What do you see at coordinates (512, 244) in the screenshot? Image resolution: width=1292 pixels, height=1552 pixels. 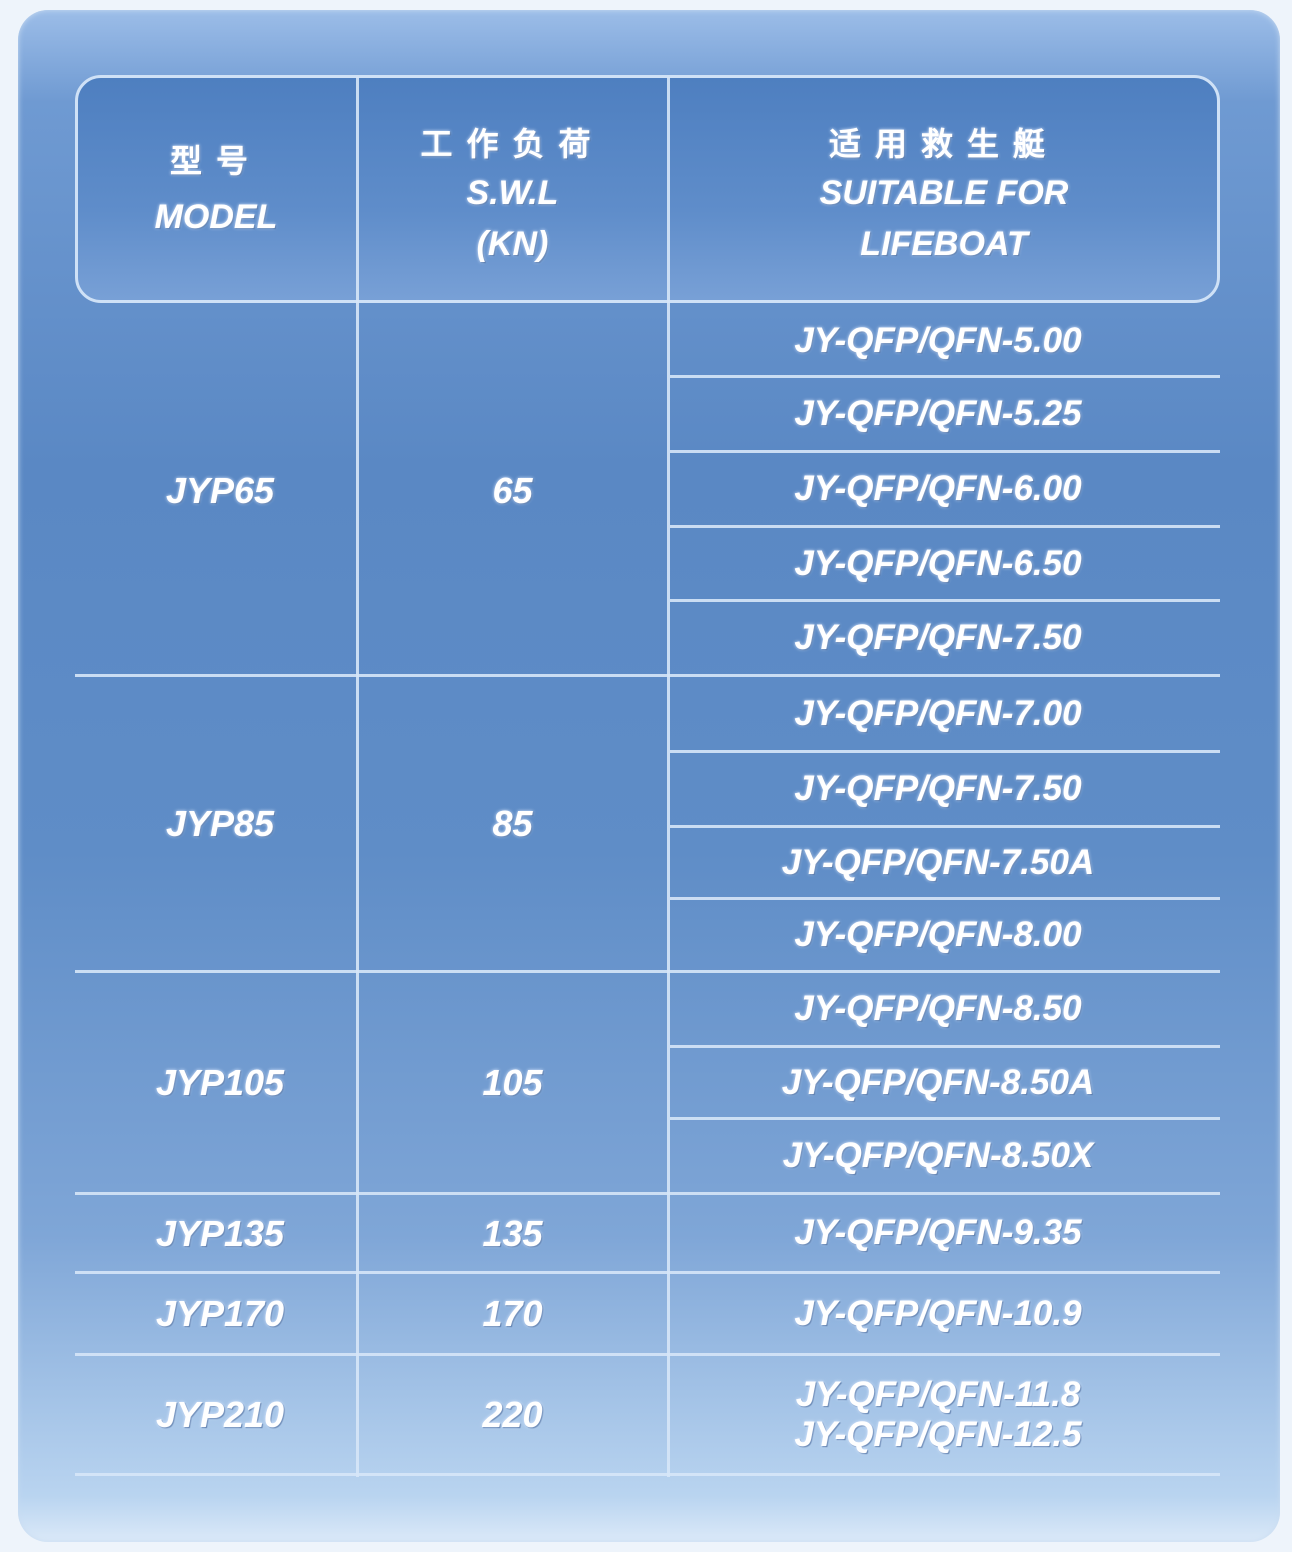 I see `header-swl-unit: (KN)` at bounding box center [512, 244].